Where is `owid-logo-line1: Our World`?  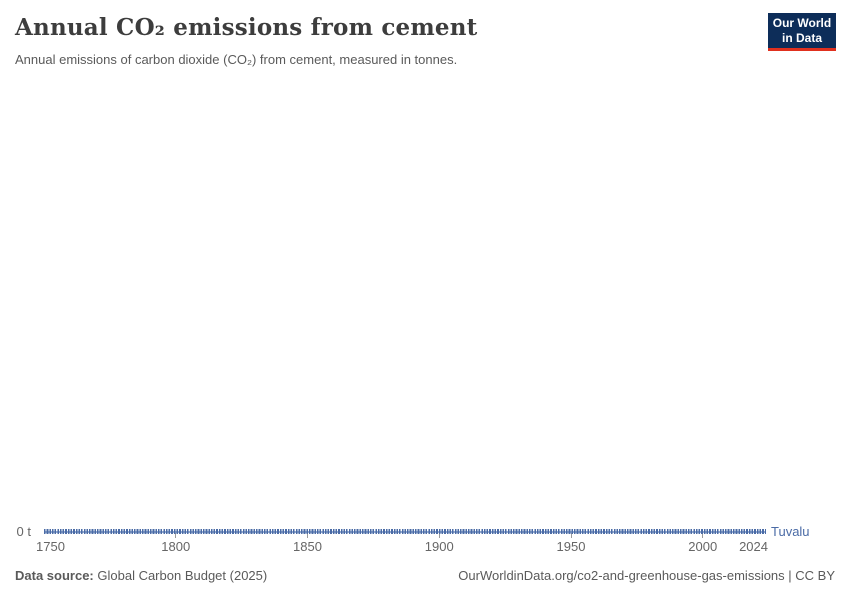 owid-logo-line1: Our World is located at coordinates (802, 22).